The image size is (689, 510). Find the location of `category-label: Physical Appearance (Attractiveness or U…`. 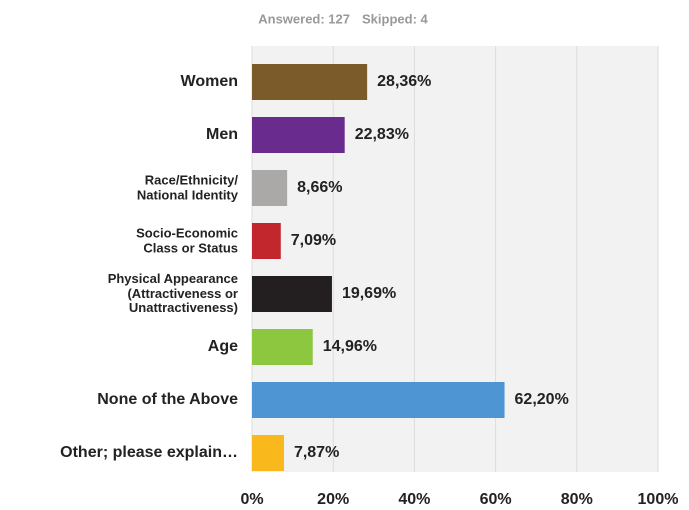

category-label: Physical Appearance (Attractiveness or U… is located at coordinates (172, 293).